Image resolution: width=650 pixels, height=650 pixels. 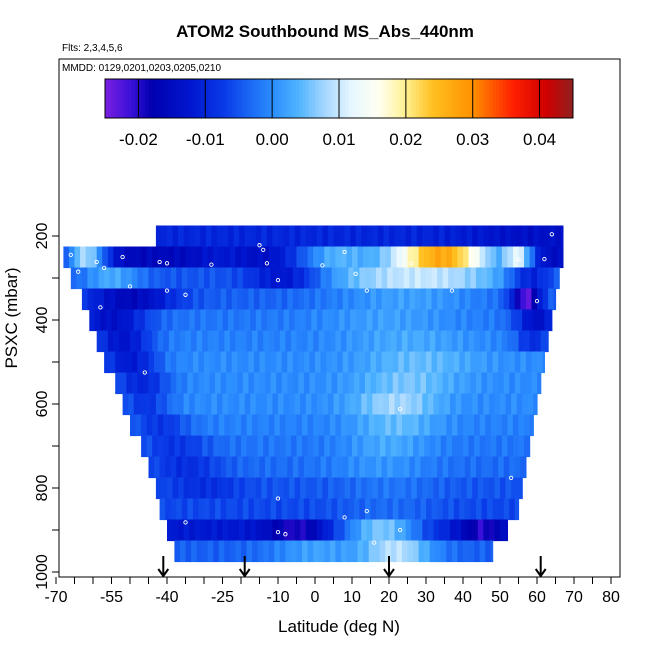 I want to click on dates-label: MMDD: 0129,0201,0203,0205,0210, so click(x=141, y=68).